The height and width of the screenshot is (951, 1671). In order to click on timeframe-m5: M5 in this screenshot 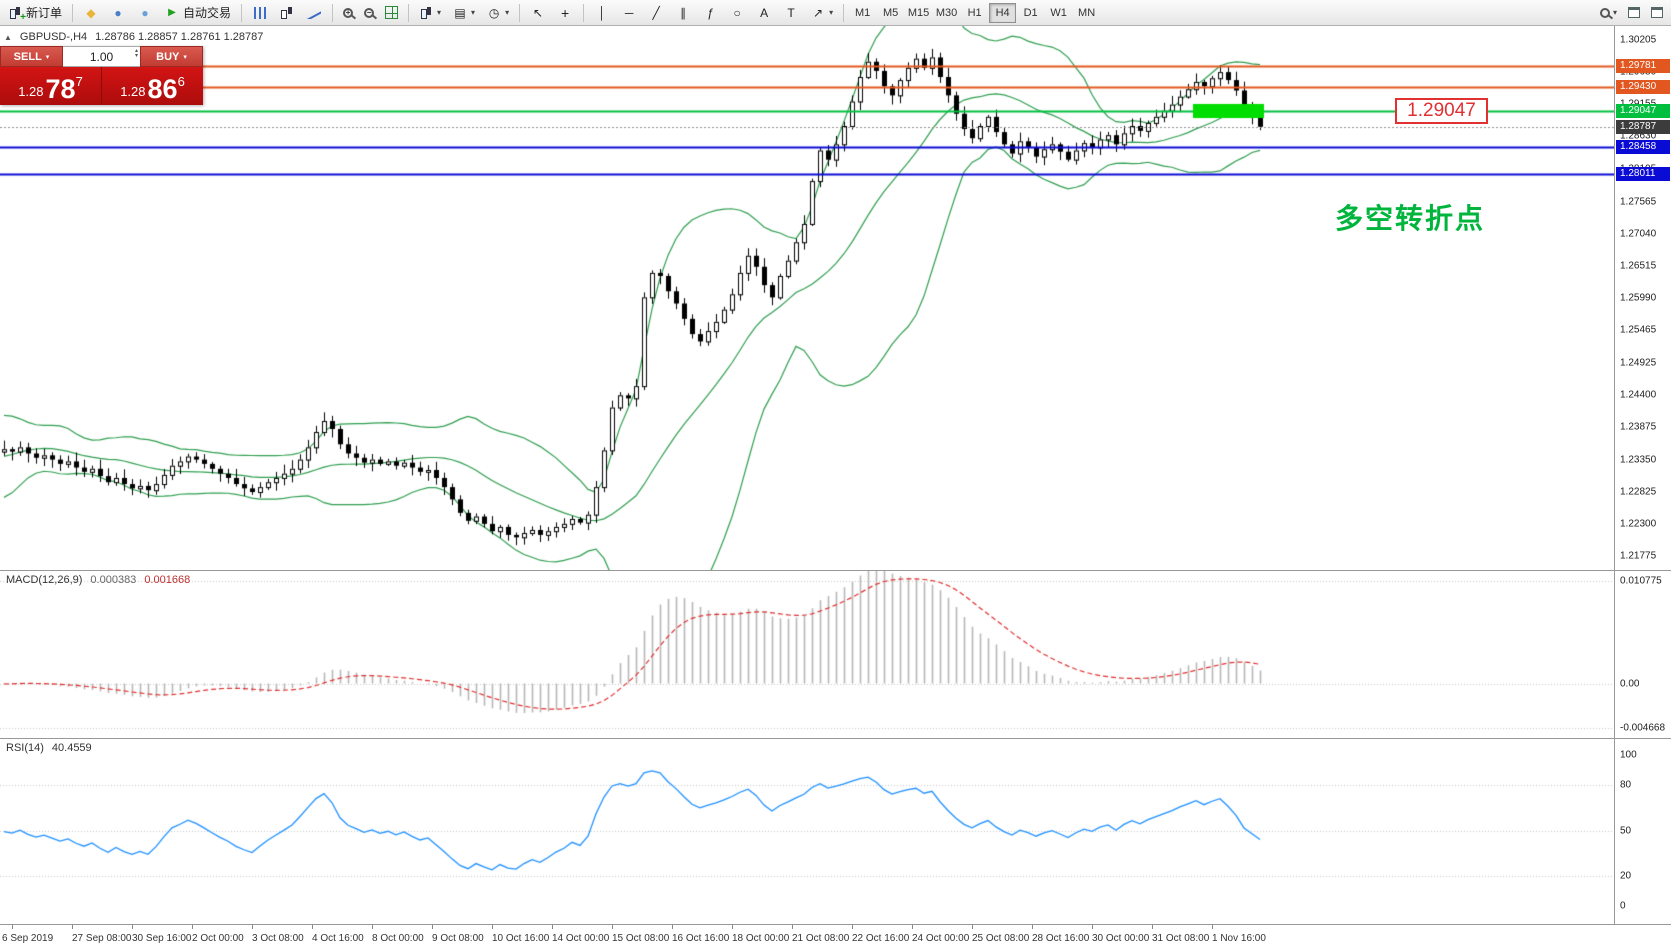, I will do `click(890, 13)`.